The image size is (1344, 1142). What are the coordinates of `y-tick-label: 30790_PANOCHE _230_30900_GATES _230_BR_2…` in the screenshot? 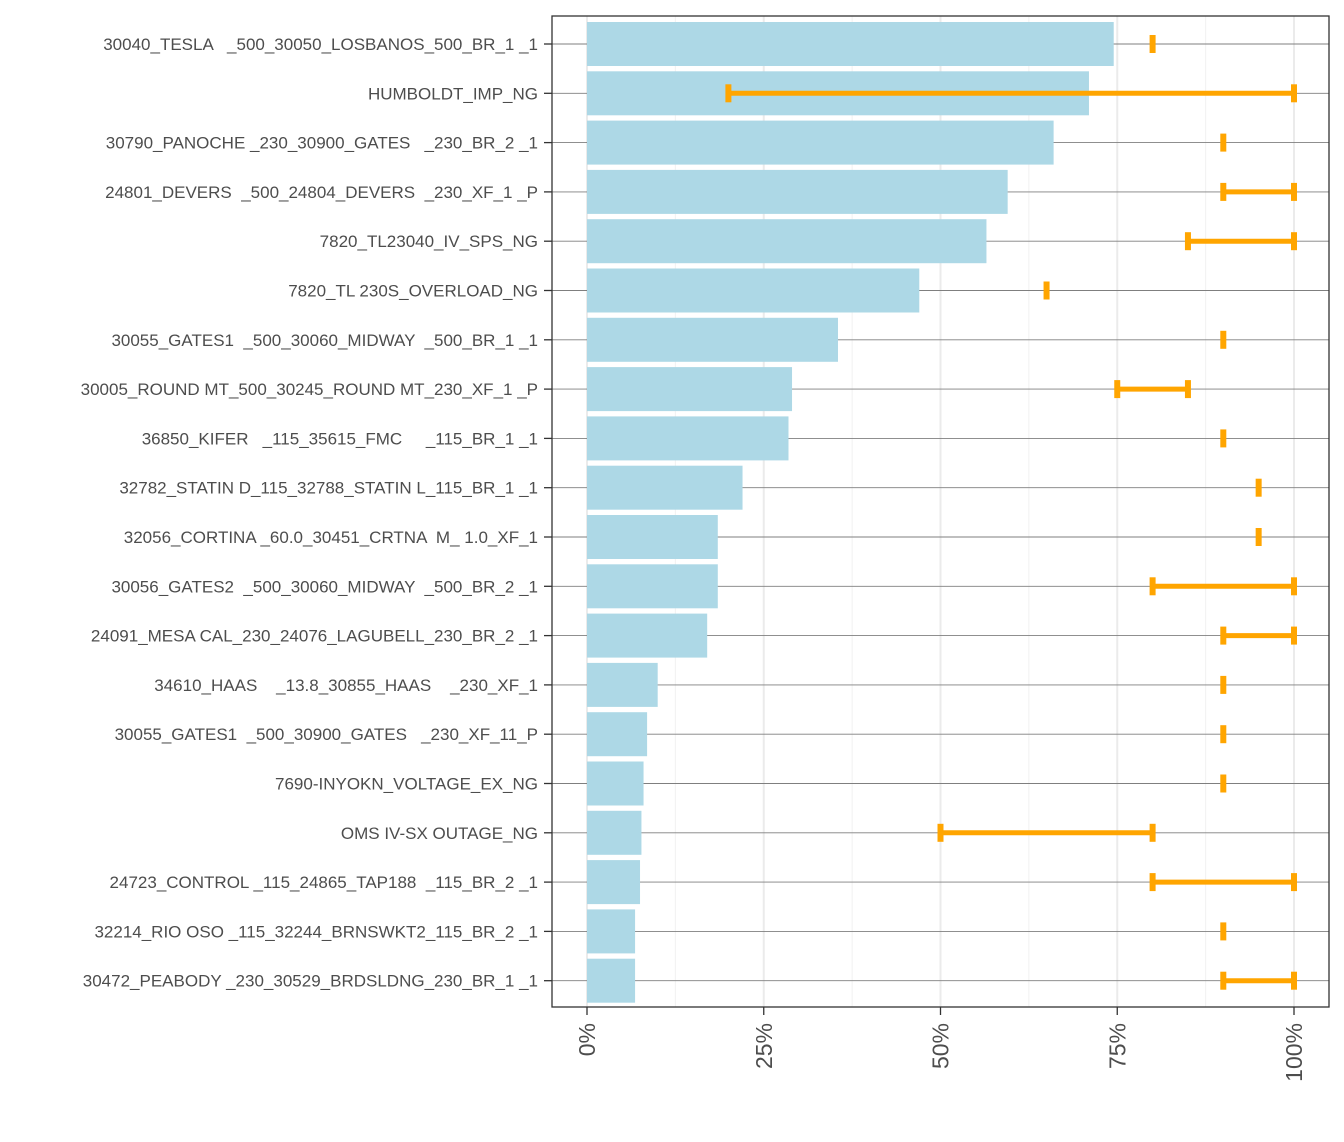 It's located at (322, 143).